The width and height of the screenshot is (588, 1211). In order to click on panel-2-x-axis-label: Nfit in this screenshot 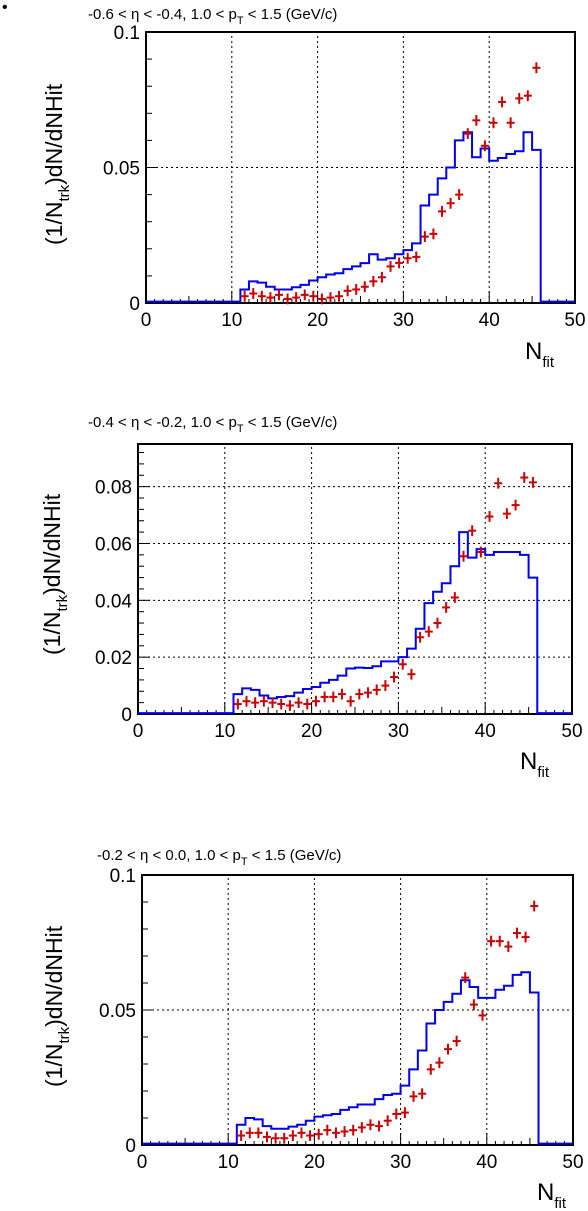, I will do `click(535, 764)`.